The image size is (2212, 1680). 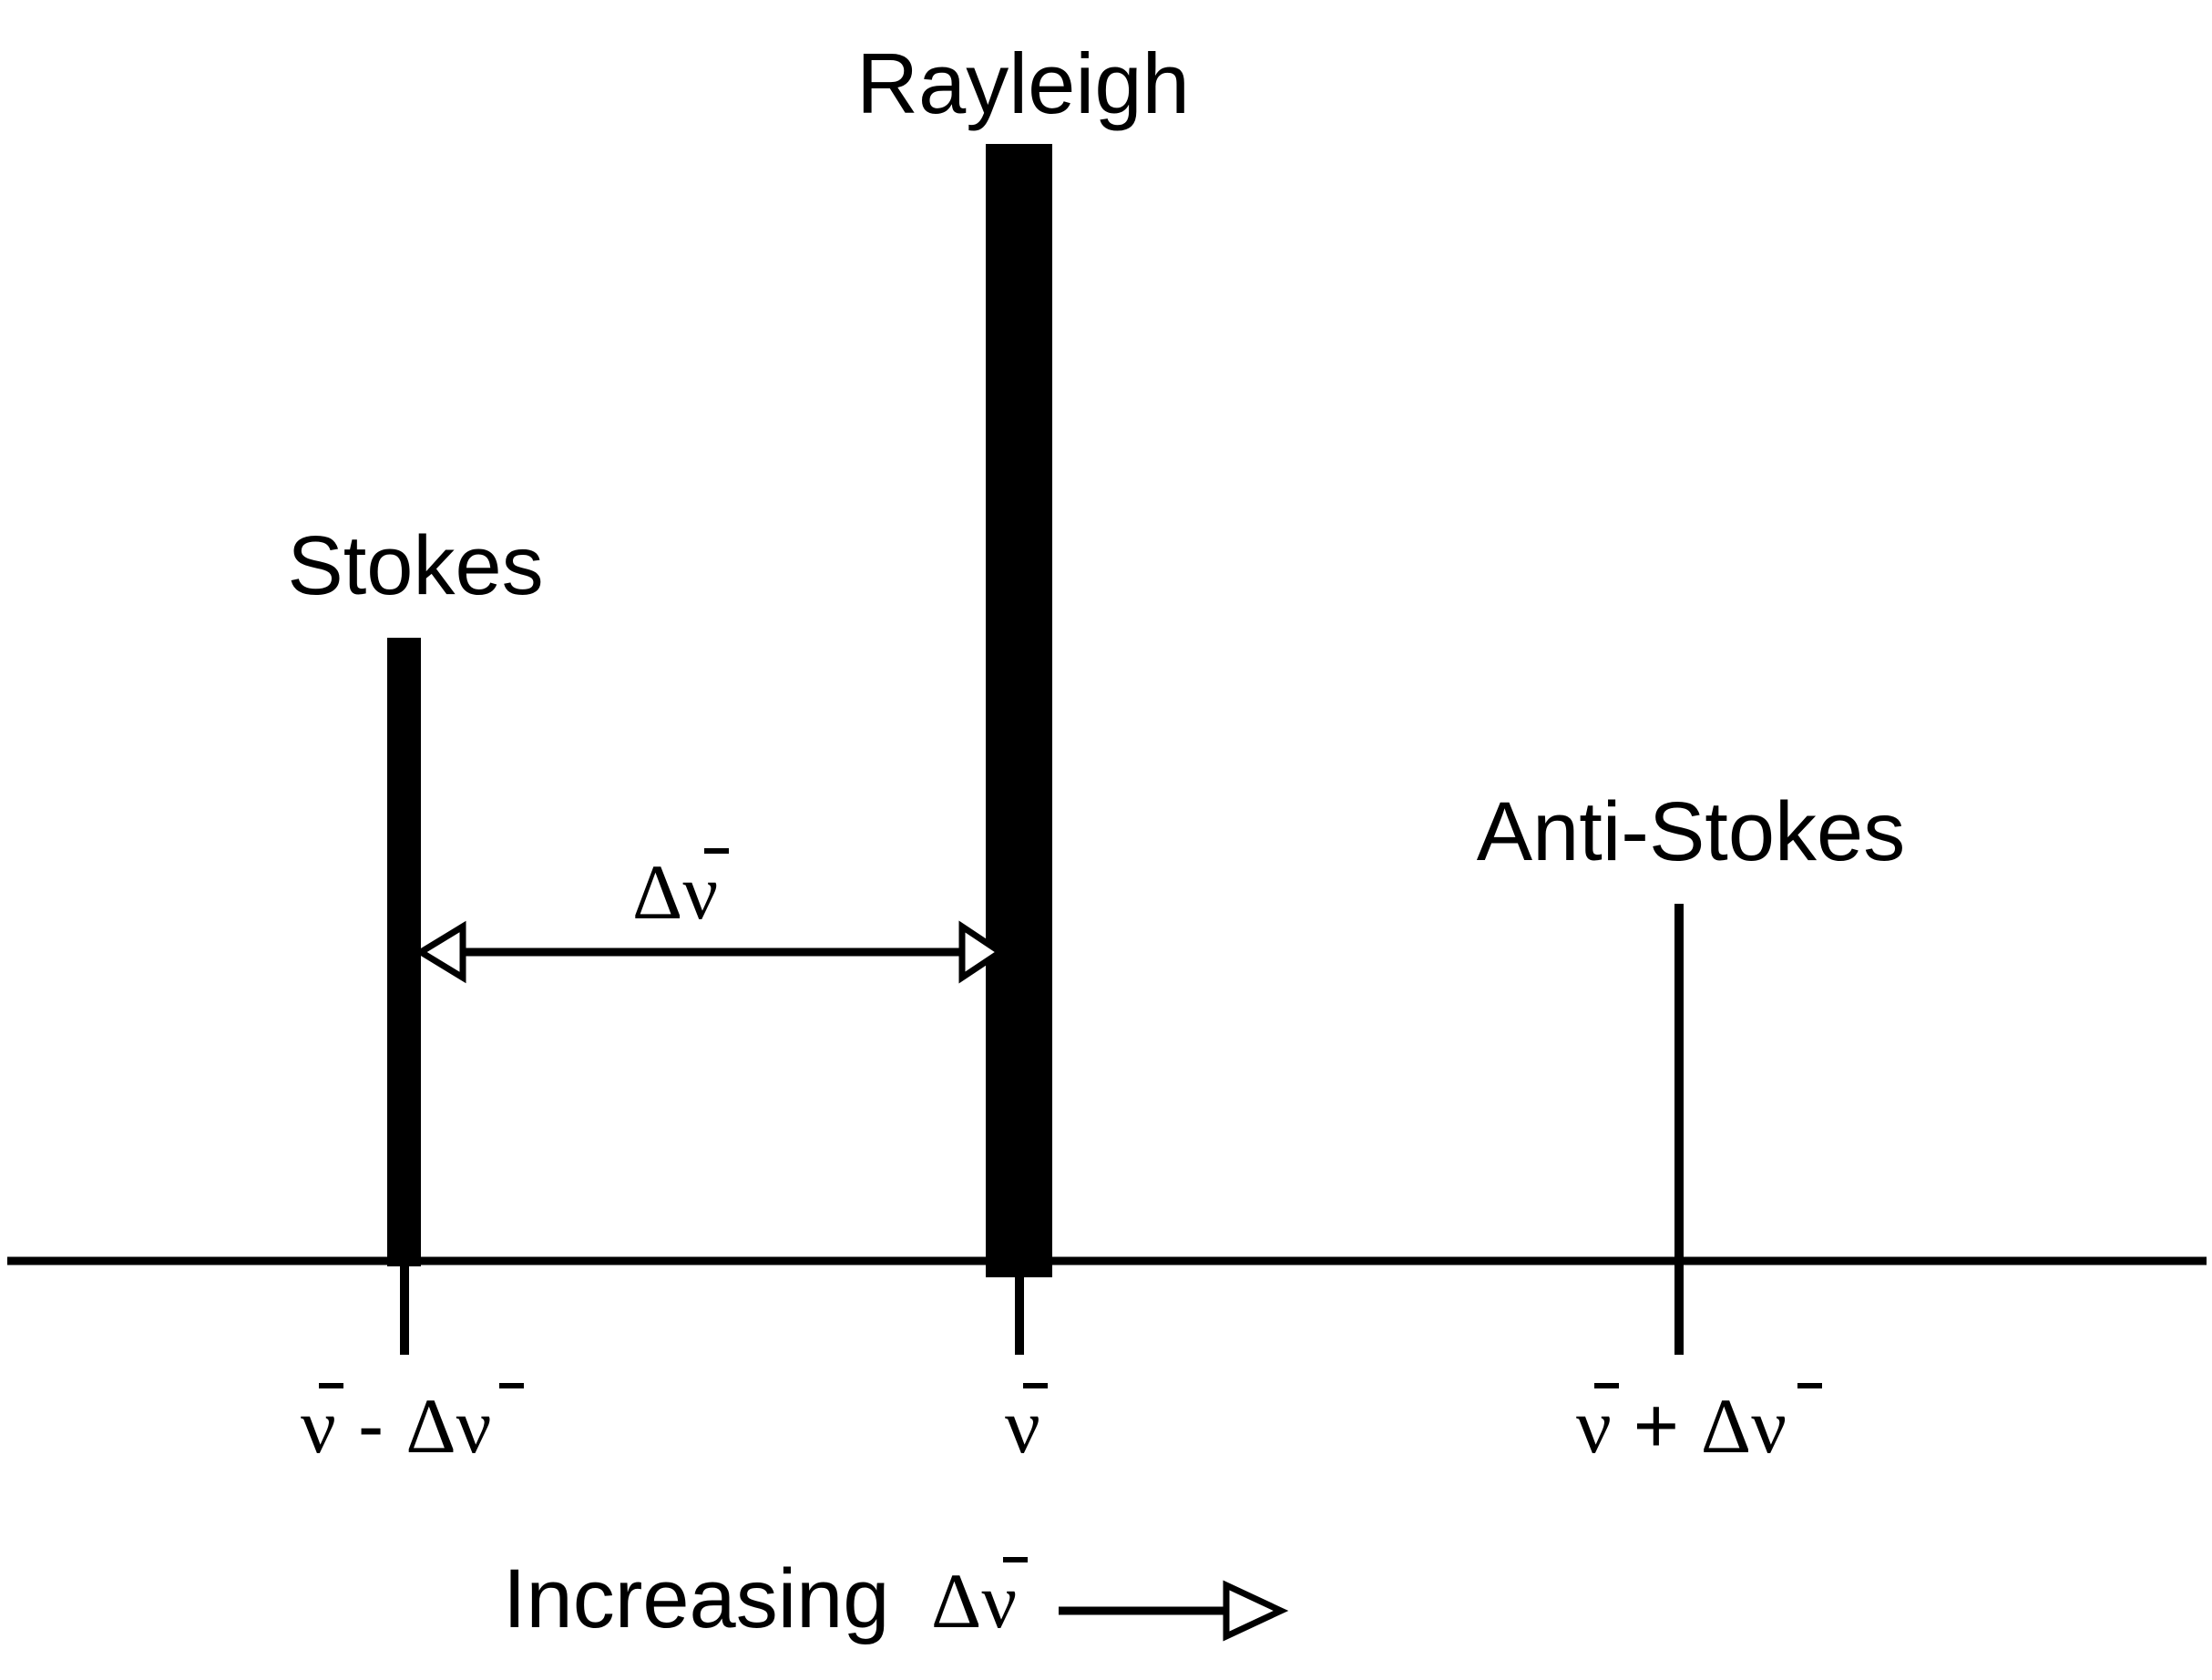 I want to click on anti-stokes-line, so click(x=1679, y=1085).